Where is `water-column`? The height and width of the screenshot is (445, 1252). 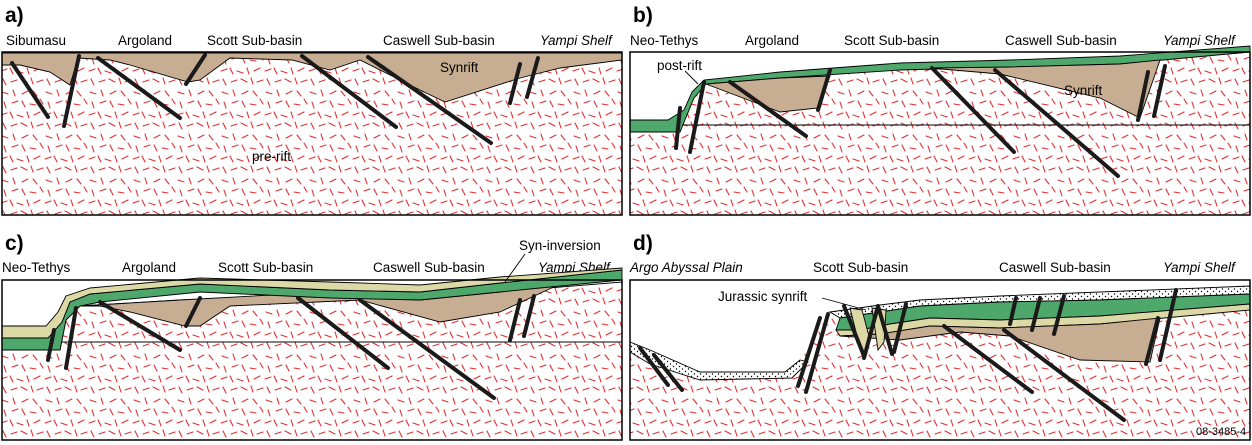 water-column is located at coordinates (940, 326).